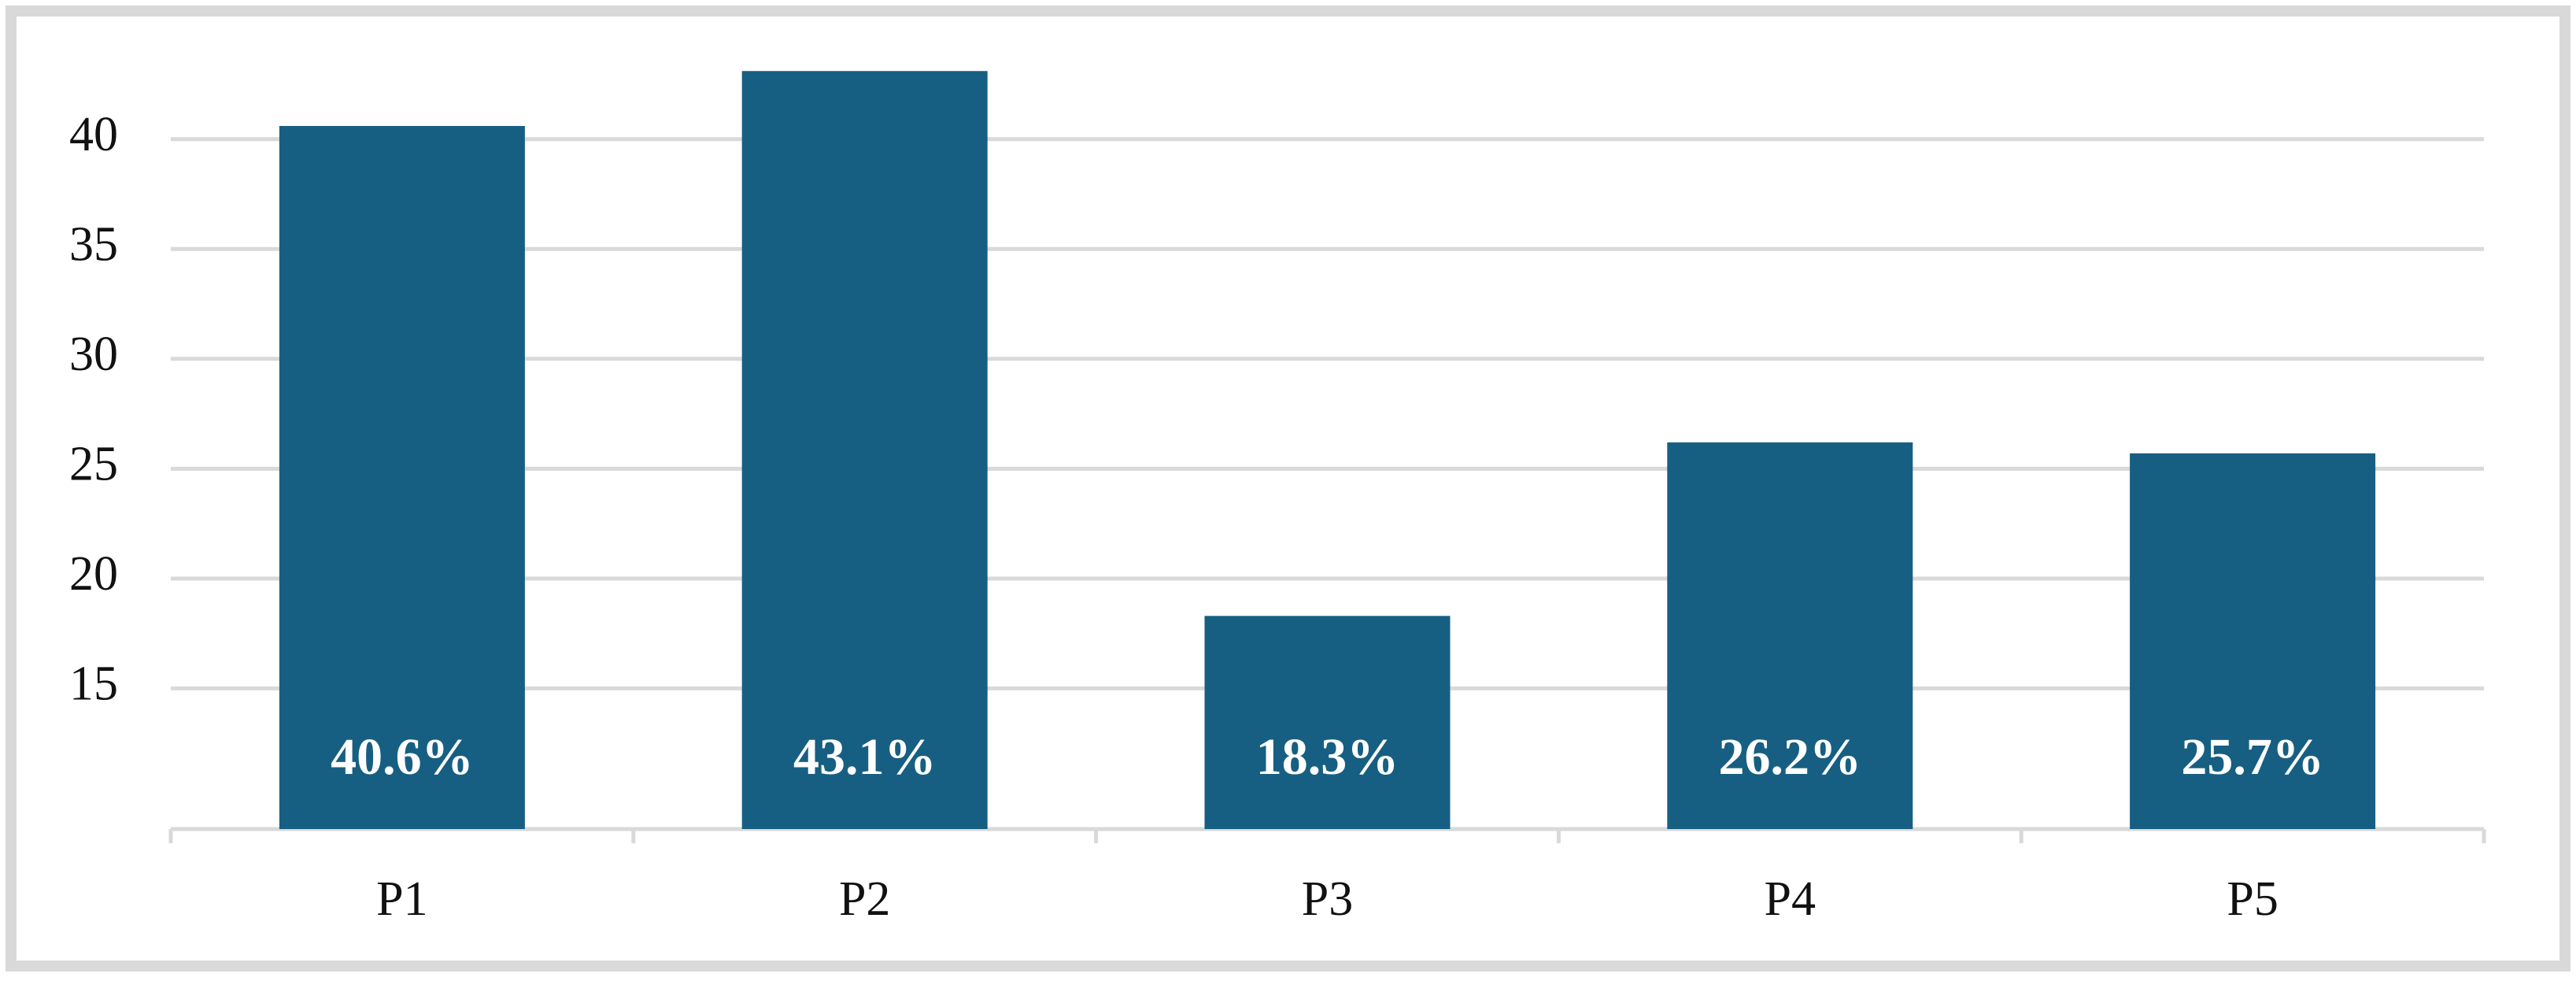 This screenshot has width=2576, height=981. What do you see at coordinates (93, 134) in the screenshot?
I see `y-tick-label: 40` at bounding box center [93, 134].